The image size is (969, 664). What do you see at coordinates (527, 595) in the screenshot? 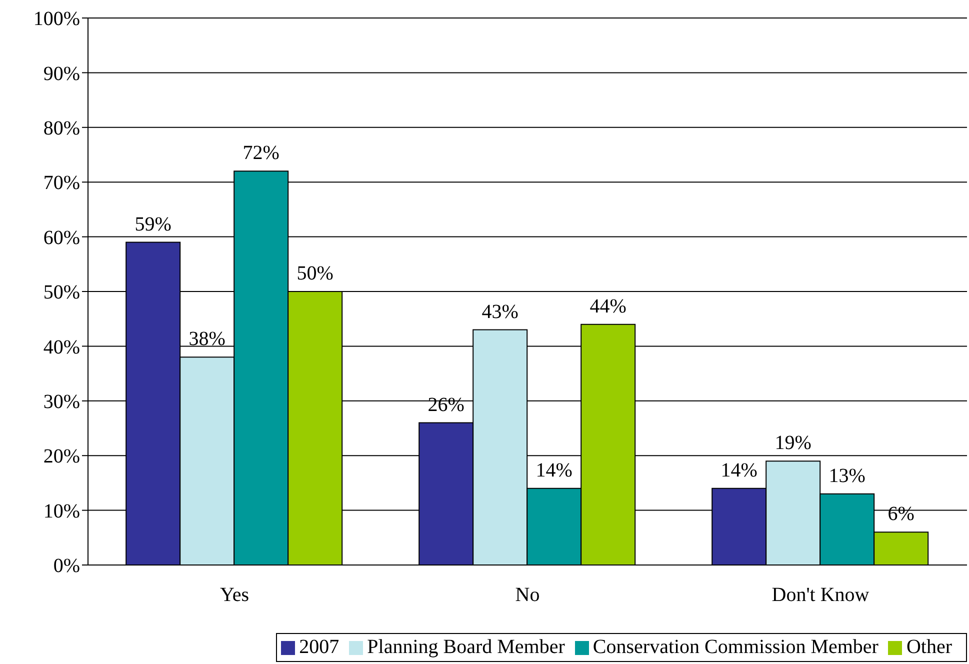
I see `x-tick-label: No` at bounding box center [527, 595].